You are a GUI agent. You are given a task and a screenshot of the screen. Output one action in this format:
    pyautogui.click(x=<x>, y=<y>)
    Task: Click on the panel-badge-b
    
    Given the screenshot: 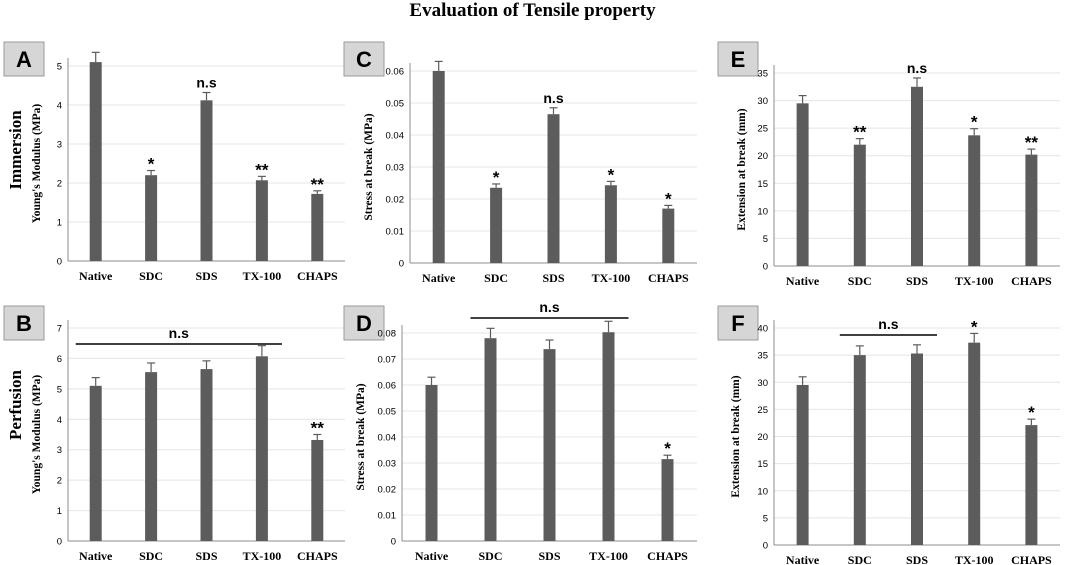 What is the action you would take?
    pyautogui.click(x=24, y=323)
    